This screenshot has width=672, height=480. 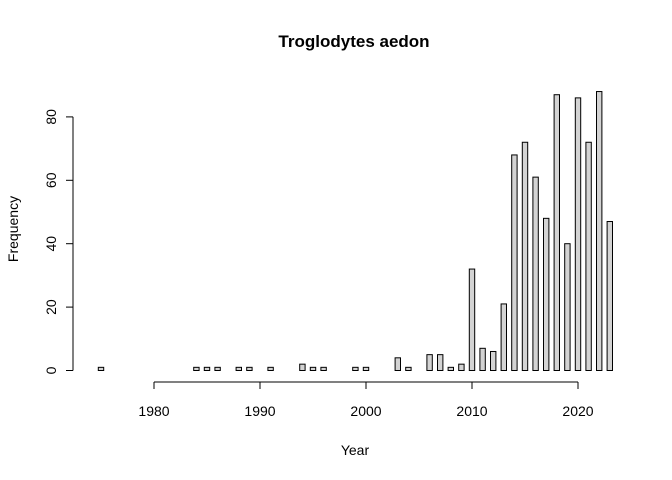 What do you see at coordinates (51, 307) in the screenshot?
I see `y-tick-label-20: 20` at bounding box center [51, 307].